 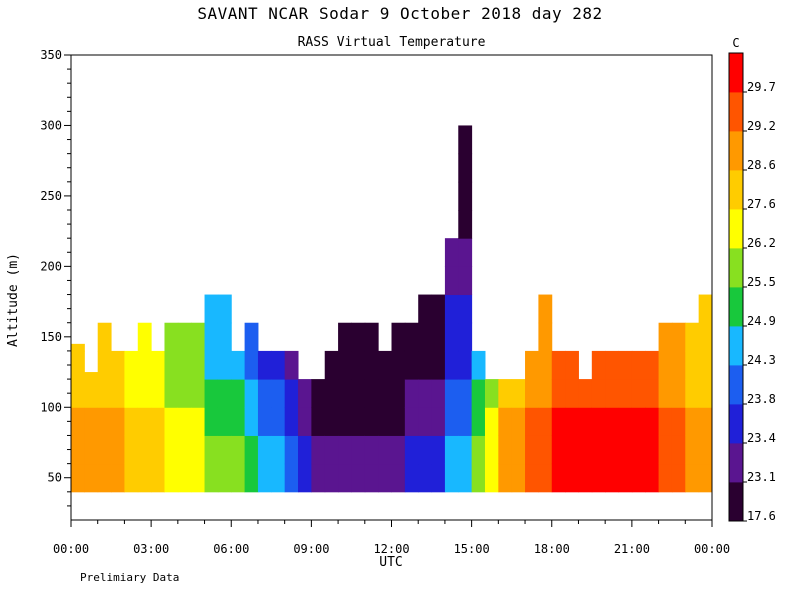 I want to click on colorbar-label: 28.6, so click(x=761, y=165).